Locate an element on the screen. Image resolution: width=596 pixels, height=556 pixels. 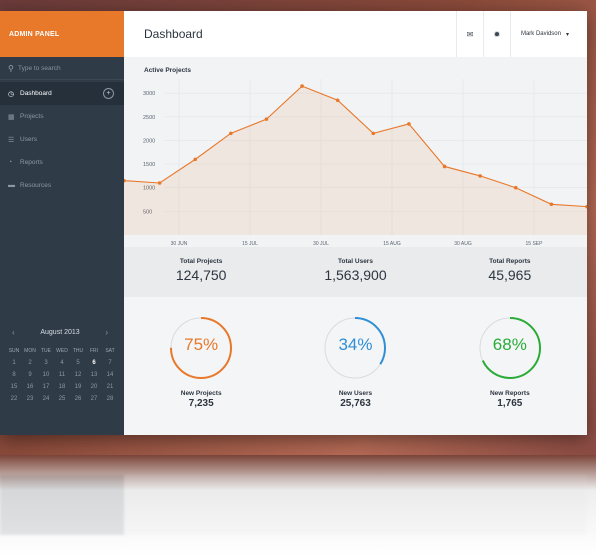
stat-total-projects: Total Projects 124,750 is located at coordinates (201, 272).